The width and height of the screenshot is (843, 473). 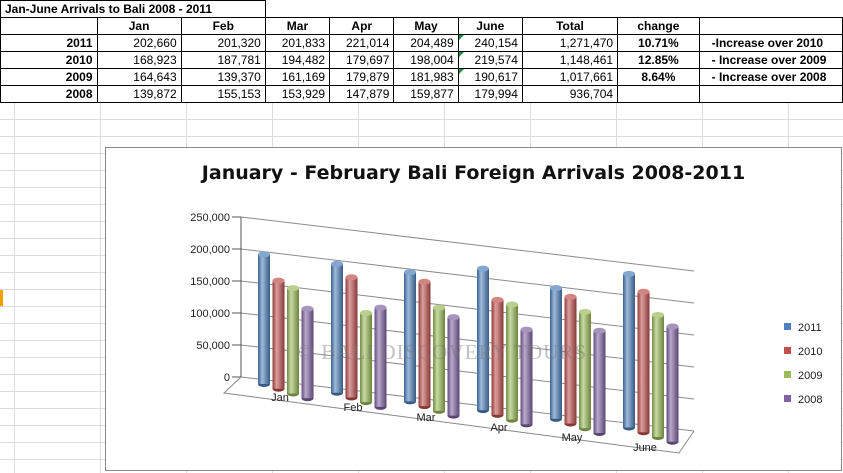 What do you see at coordinates (213, 346) in the screenshot?
I see `y-tick-label: 50,000` at bounding box center [213, 346].